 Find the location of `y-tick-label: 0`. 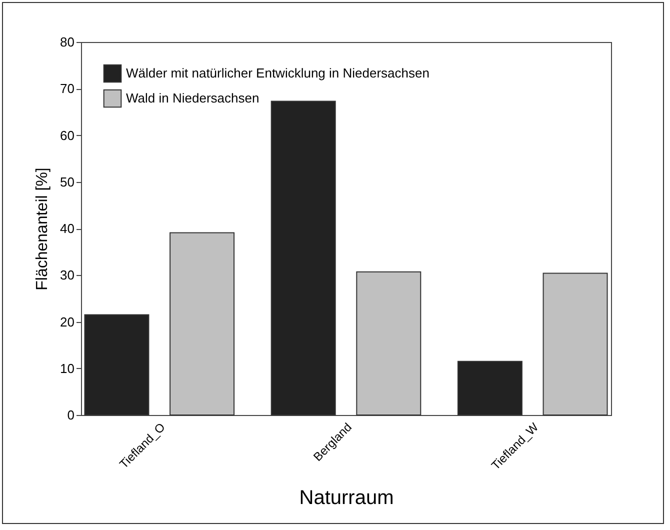

y-tick-label: 0 is located at coordinates (70, 415).